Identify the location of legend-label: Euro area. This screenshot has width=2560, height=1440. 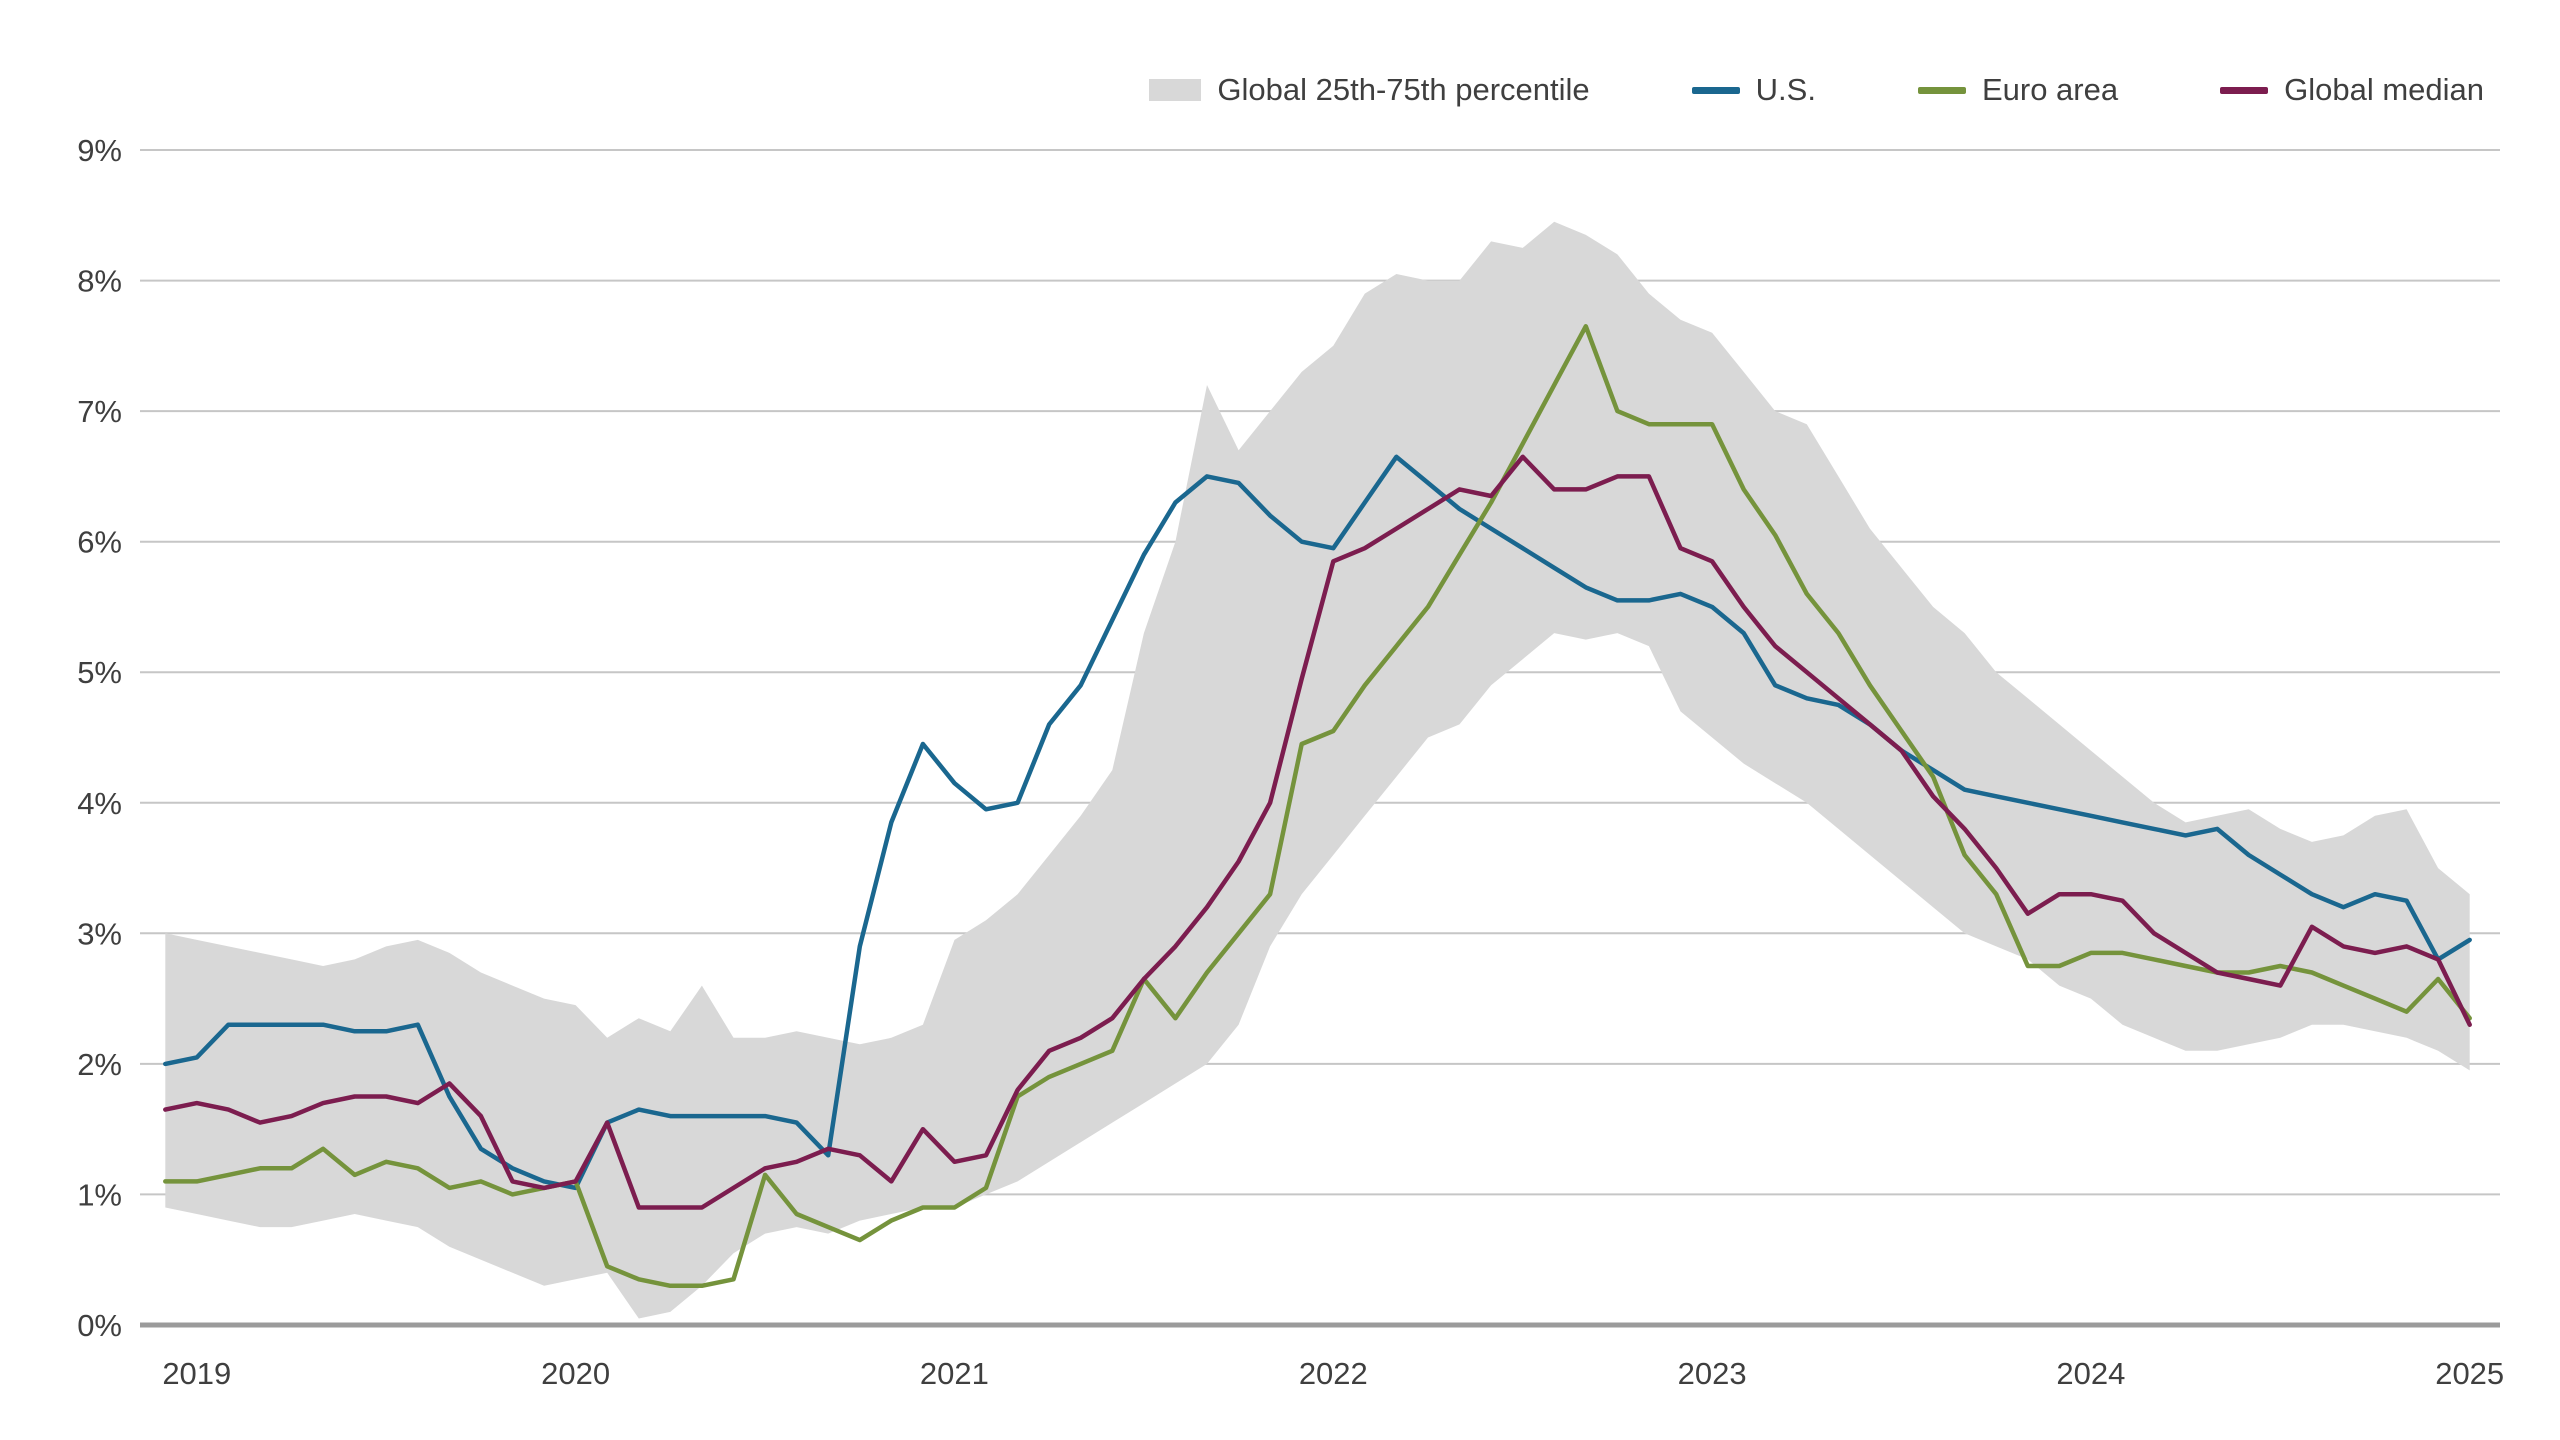
(2050, 89).